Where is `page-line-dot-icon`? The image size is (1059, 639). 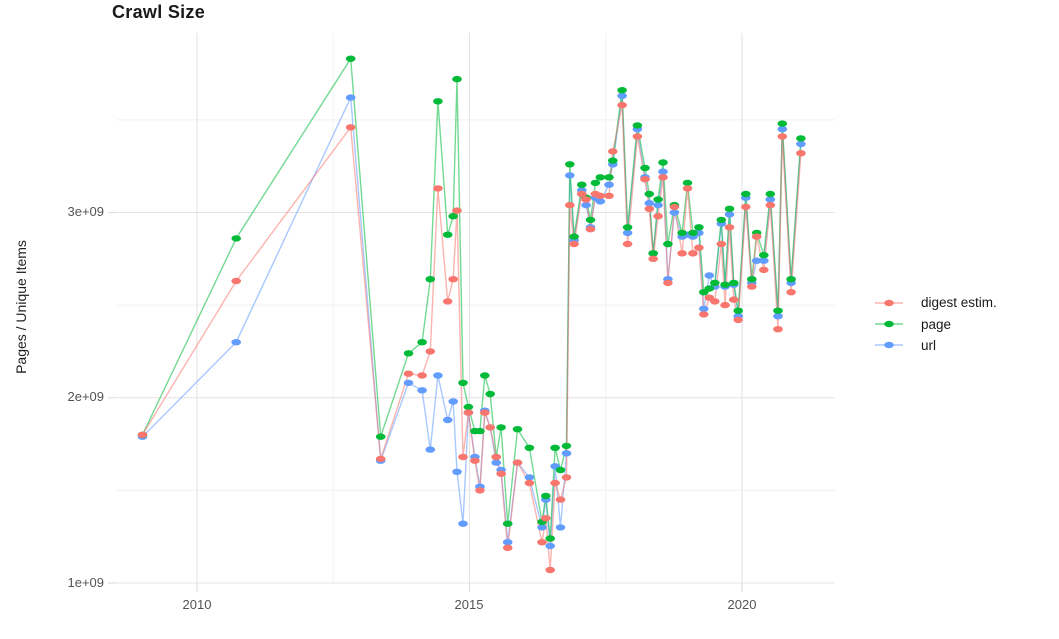 page-line-dot-icon is located at coordinates (889, 324).